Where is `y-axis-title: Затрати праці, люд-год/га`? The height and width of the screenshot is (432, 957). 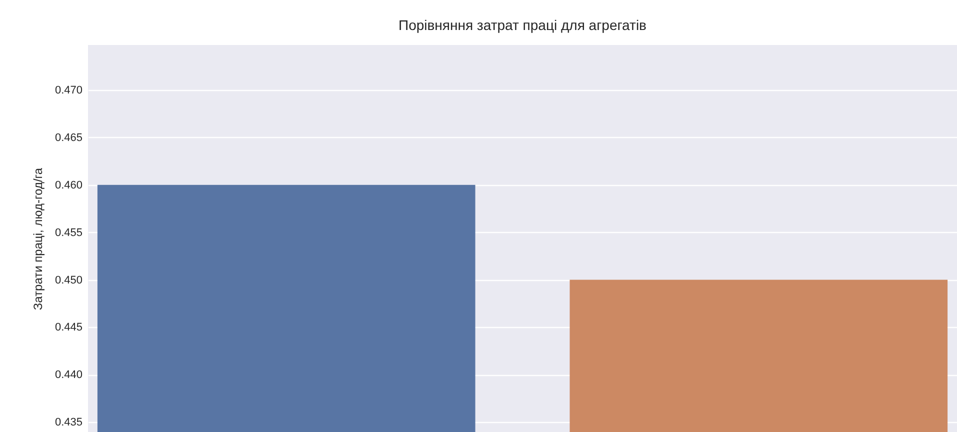 y-axis-title: Затрати праці, люд-год/га is located at coordinates (37, 239).